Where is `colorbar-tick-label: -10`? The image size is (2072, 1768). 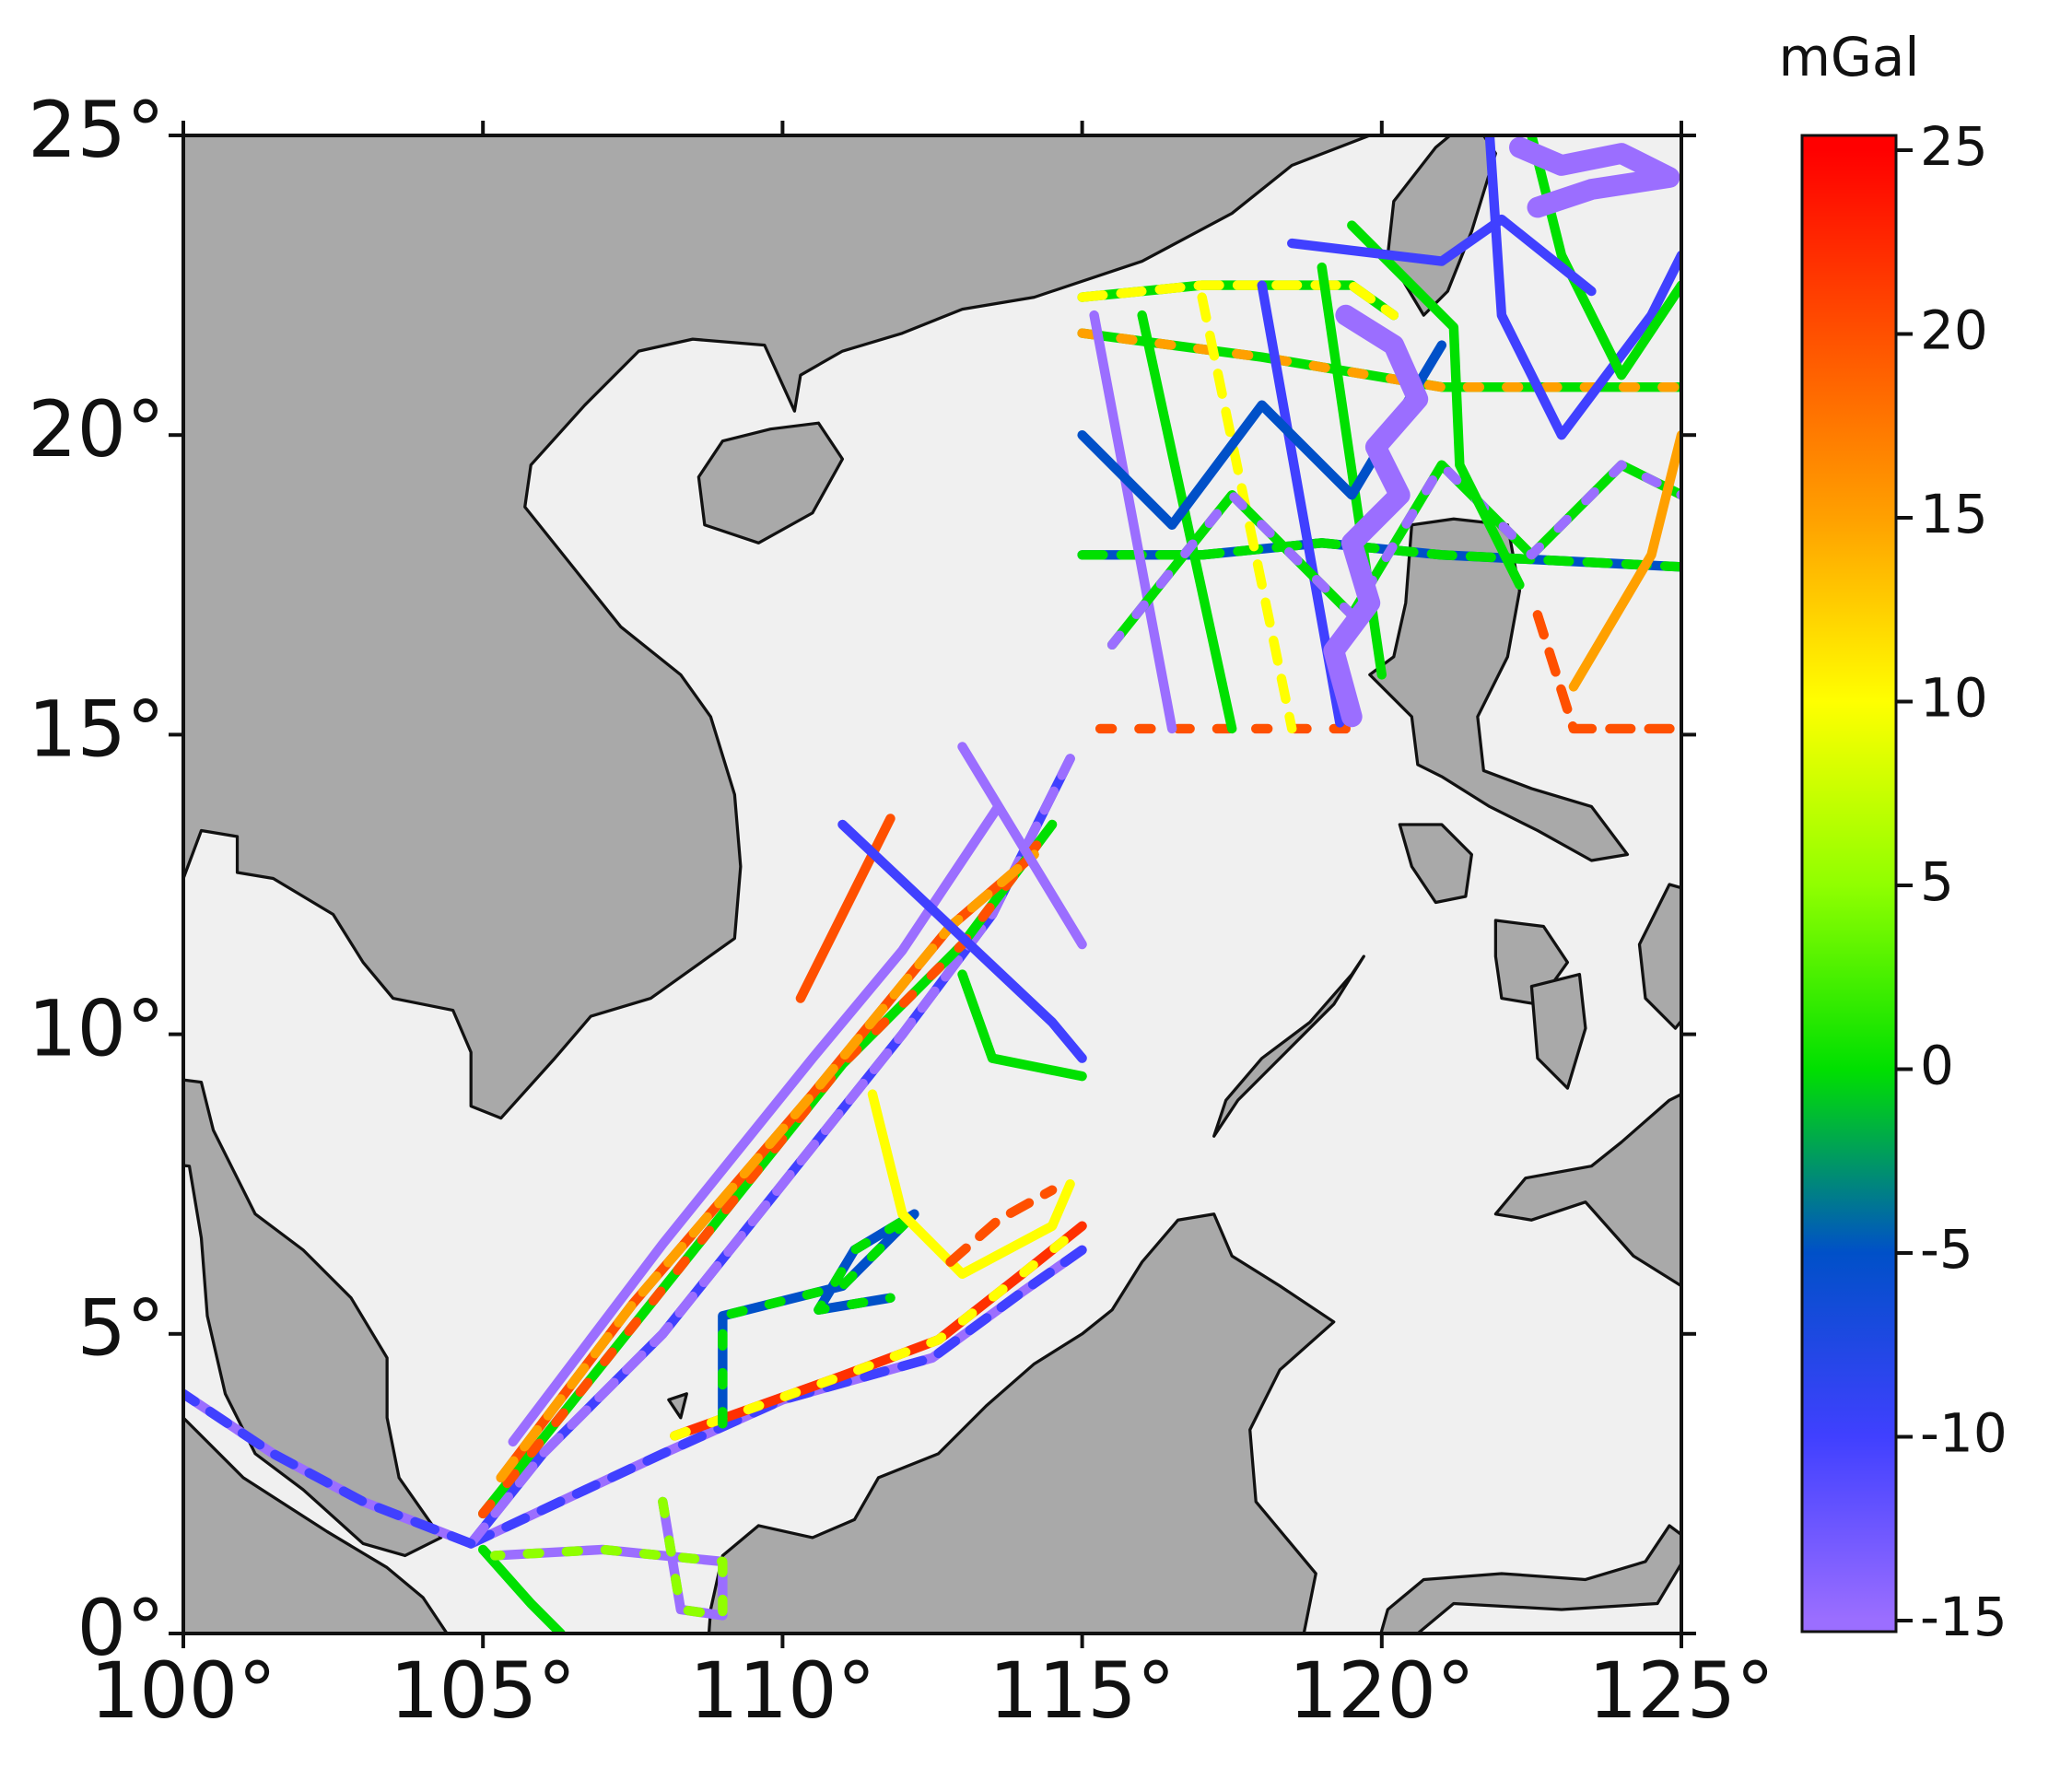 colorbar-tick-label: -10 is located at coordinates (1964, 1433).